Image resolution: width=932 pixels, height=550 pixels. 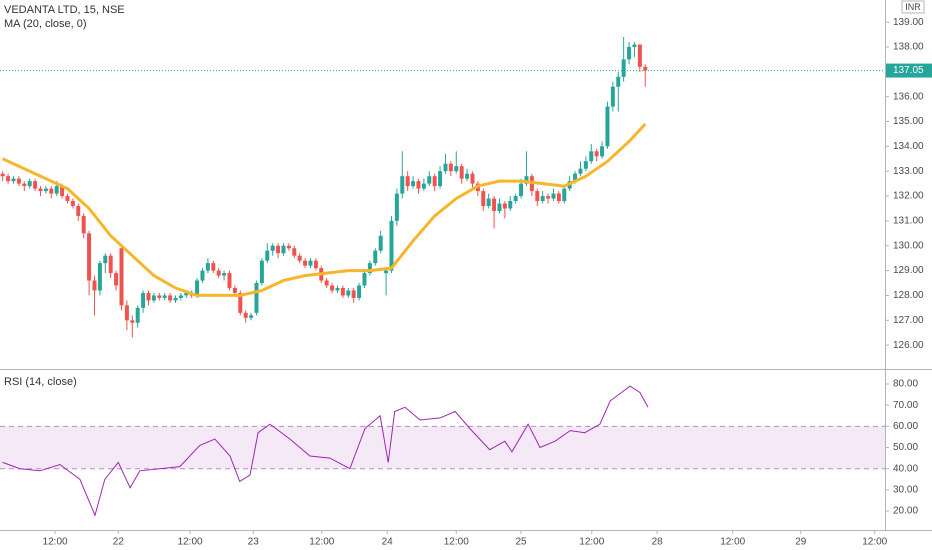 What do you see at coordinates (908, 221) in the screenshot?
I see `y-tick-label: 131.00` at bounding box center [908, 221].